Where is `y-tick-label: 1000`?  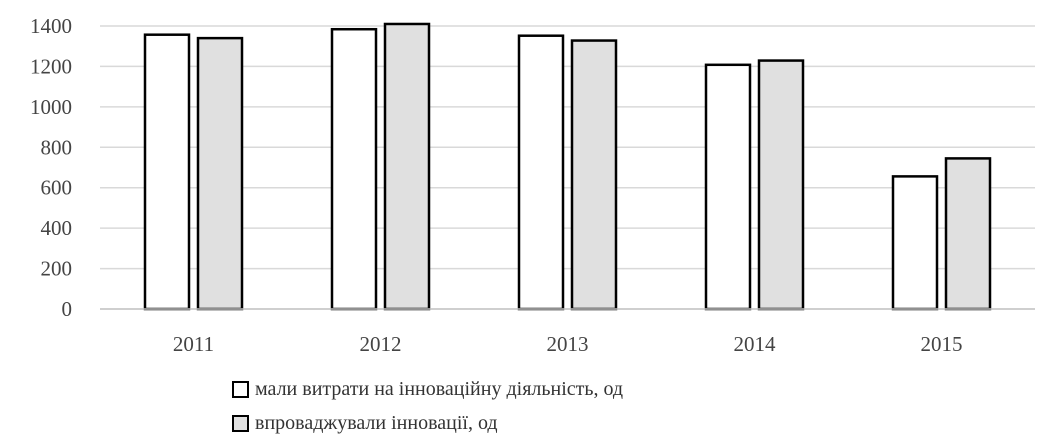 y-tick-label: 1000 is located at coordinates (51, 107).